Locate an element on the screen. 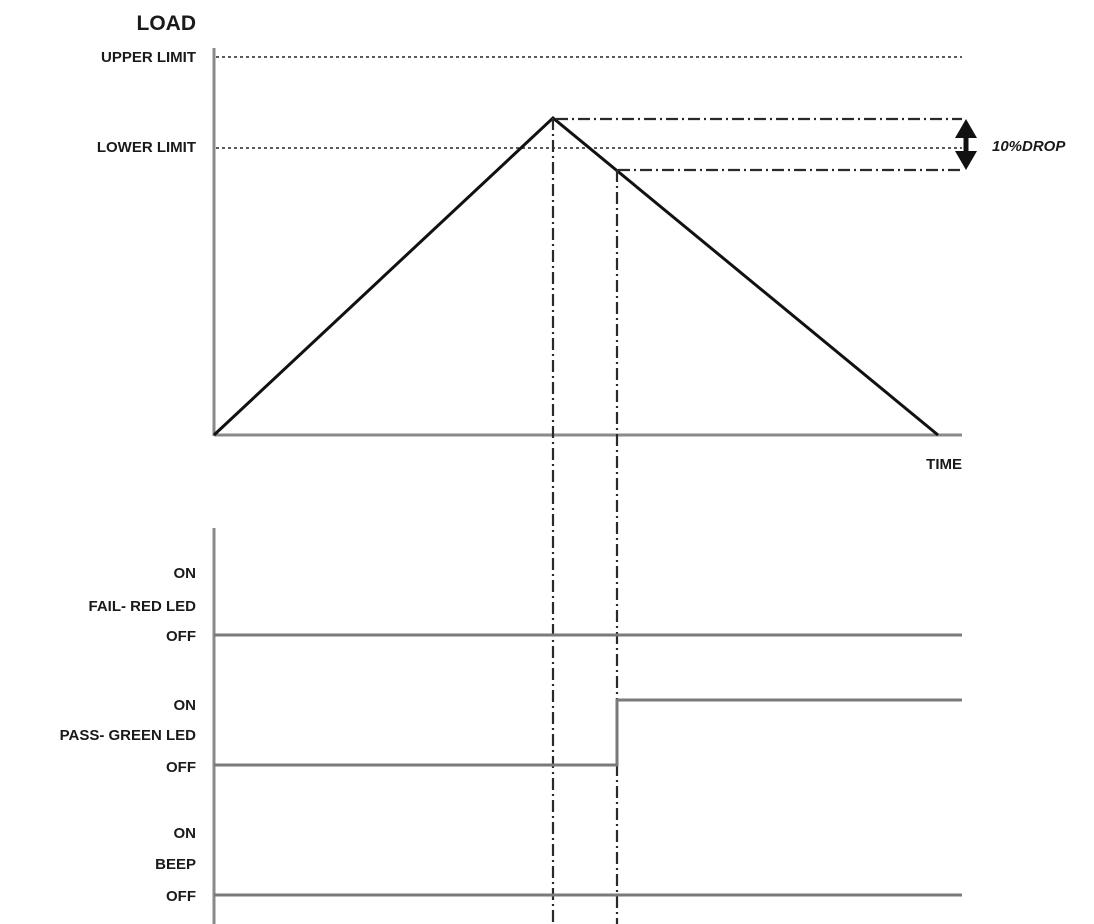 This screenshot has width=1094, height=924. beep-off-label: OFF is located at coordinates (181, 896).